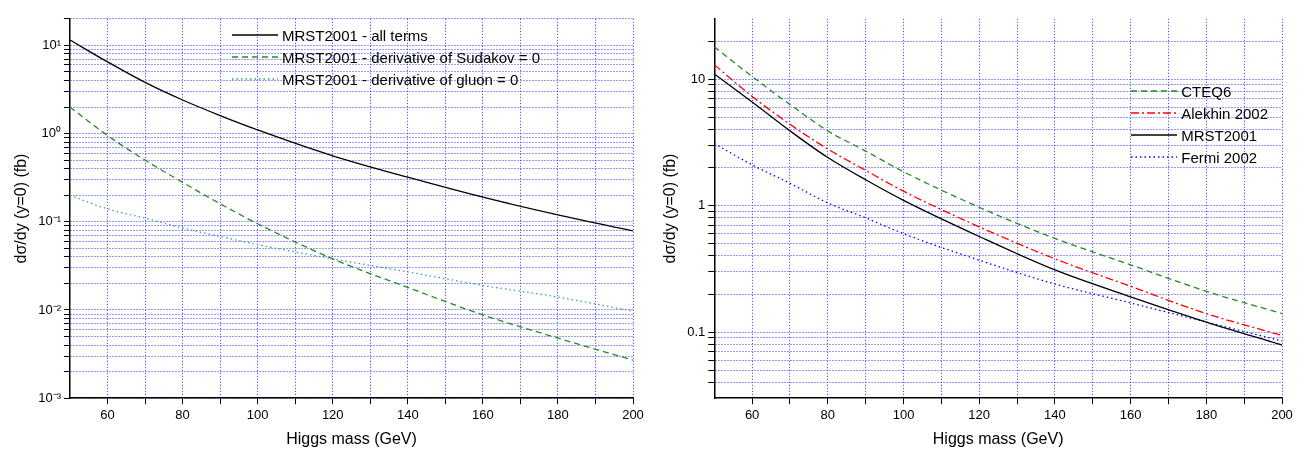 This screenshot has height=453, width=1310. What do you see at coordinates (1206, 91) in the screenshot?
I see `legend-label: CTEQ6` at bounding box center [1206, 91].